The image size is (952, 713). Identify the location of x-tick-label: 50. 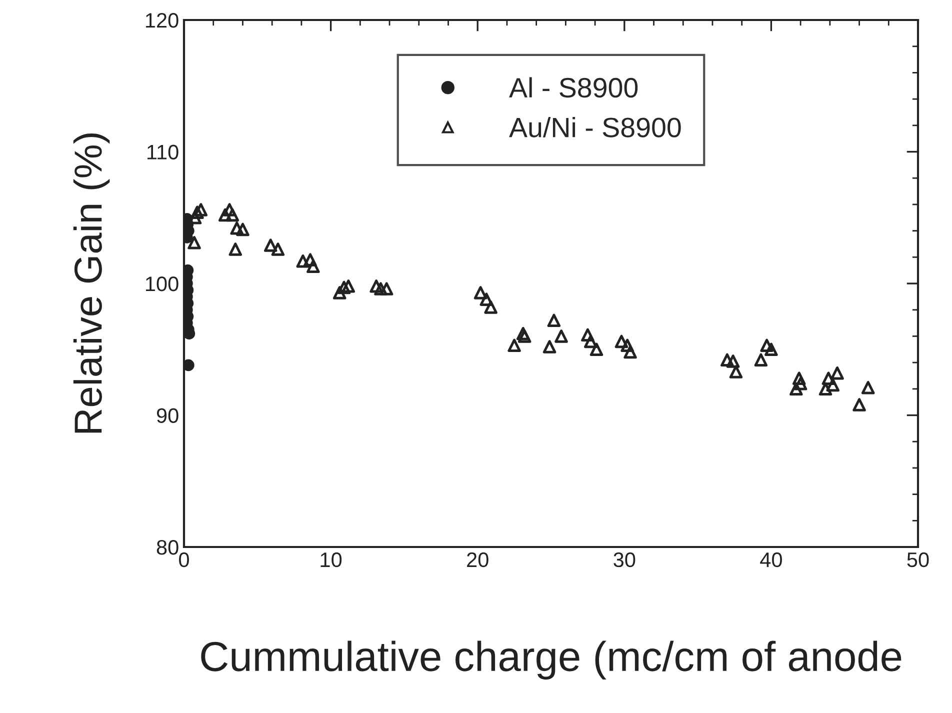
(918, 560).